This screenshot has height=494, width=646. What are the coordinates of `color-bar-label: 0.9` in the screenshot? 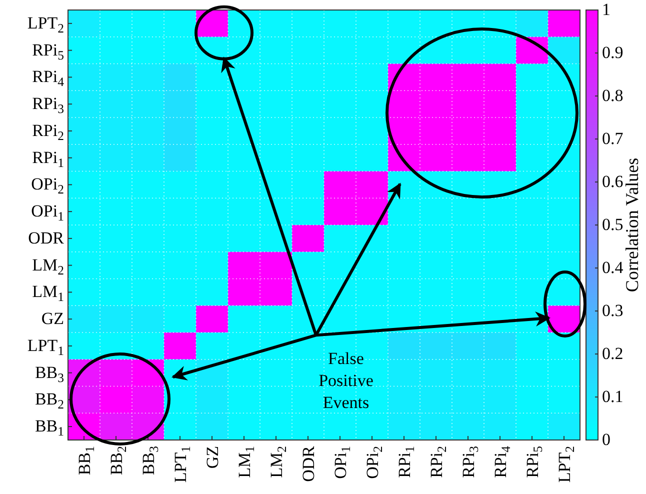 It's located at (613, 52).